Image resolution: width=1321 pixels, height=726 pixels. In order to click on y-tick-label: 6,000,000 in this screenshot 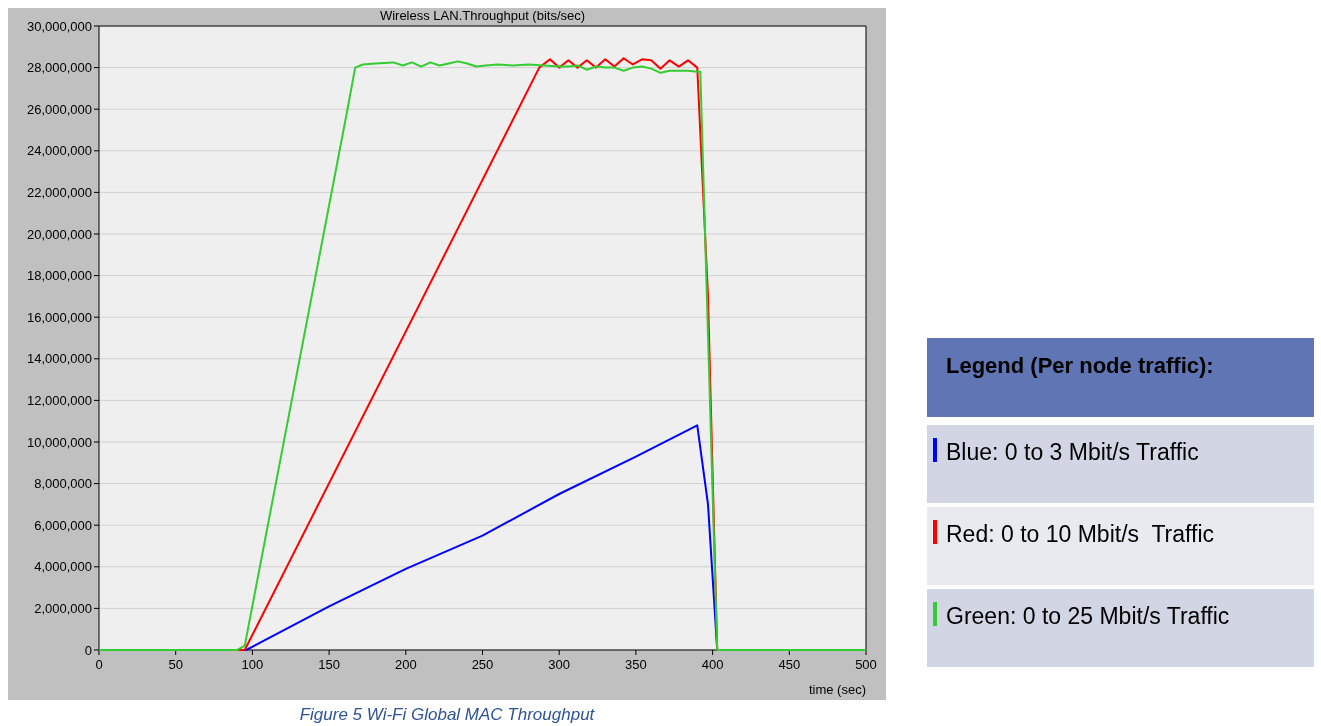, I will do `click(63, 525)`.